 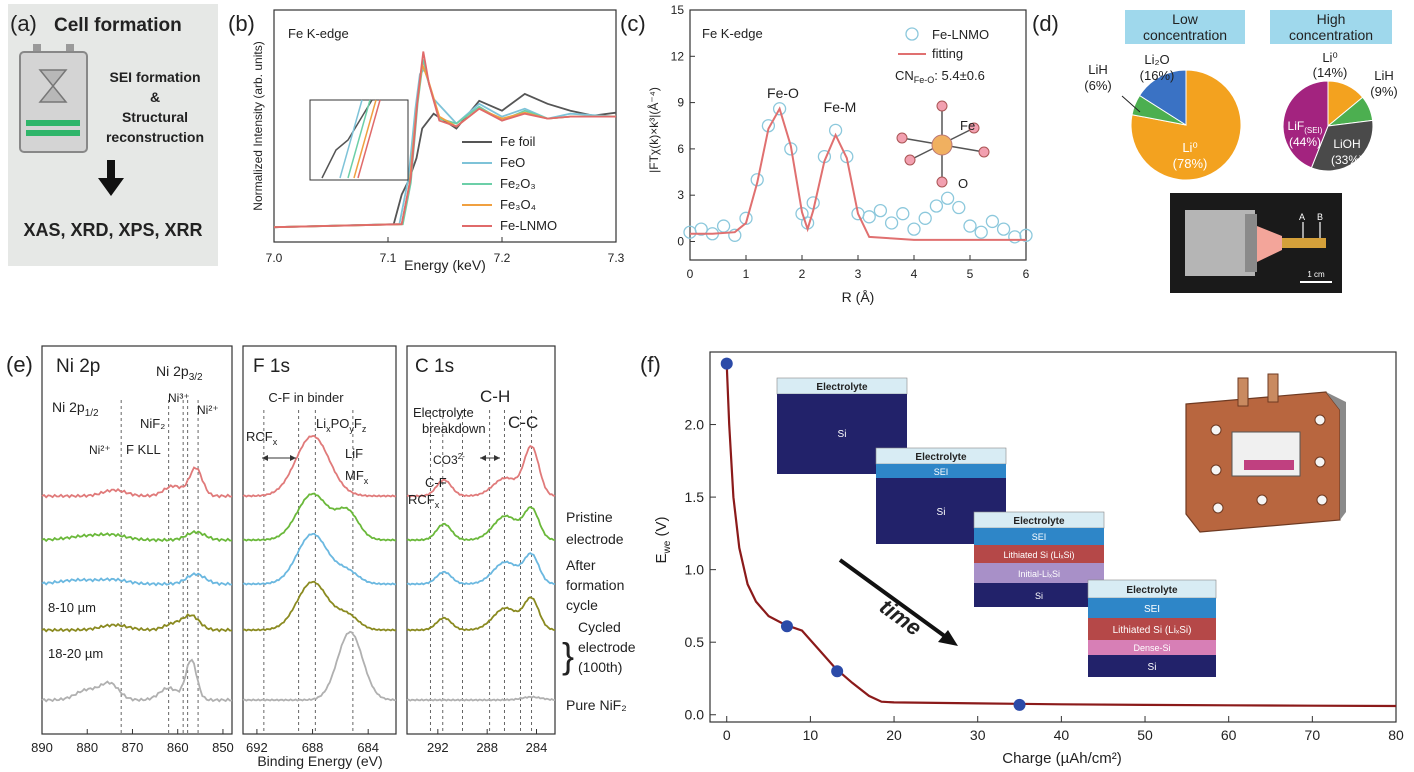 What do you see at coordinates (842, 434) in the screenshot?
I see `stack1-si: Si` at bounding box center [842, 434].